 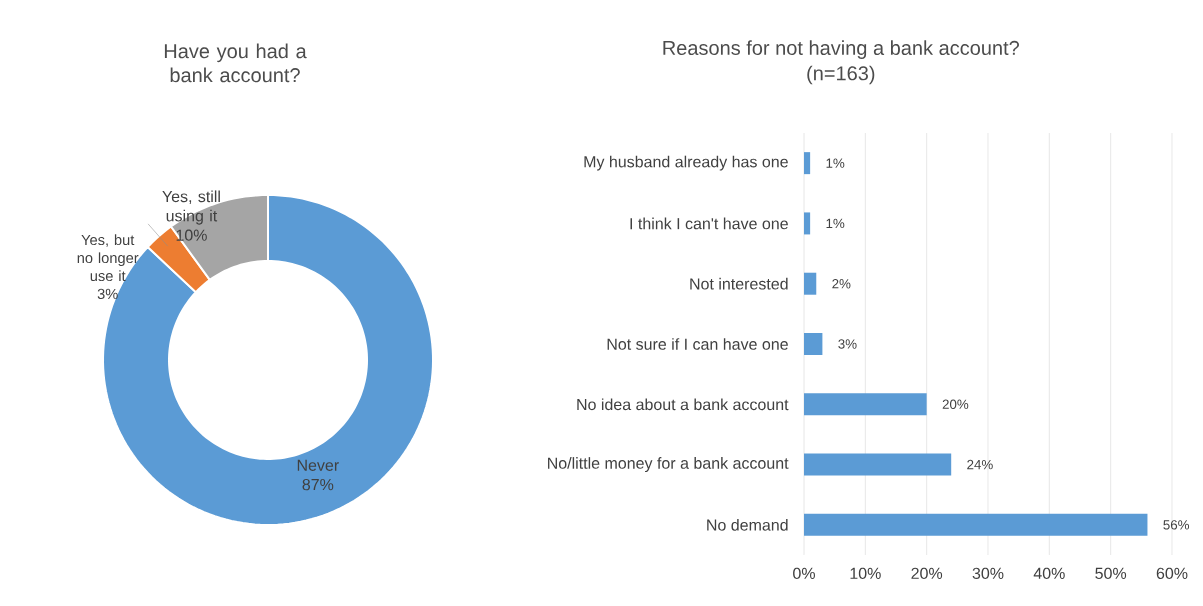 What do you see at coordinates (1176, 525) in the screenshot?
I see `data-label: 56%` at bounding box center [1176, 525].